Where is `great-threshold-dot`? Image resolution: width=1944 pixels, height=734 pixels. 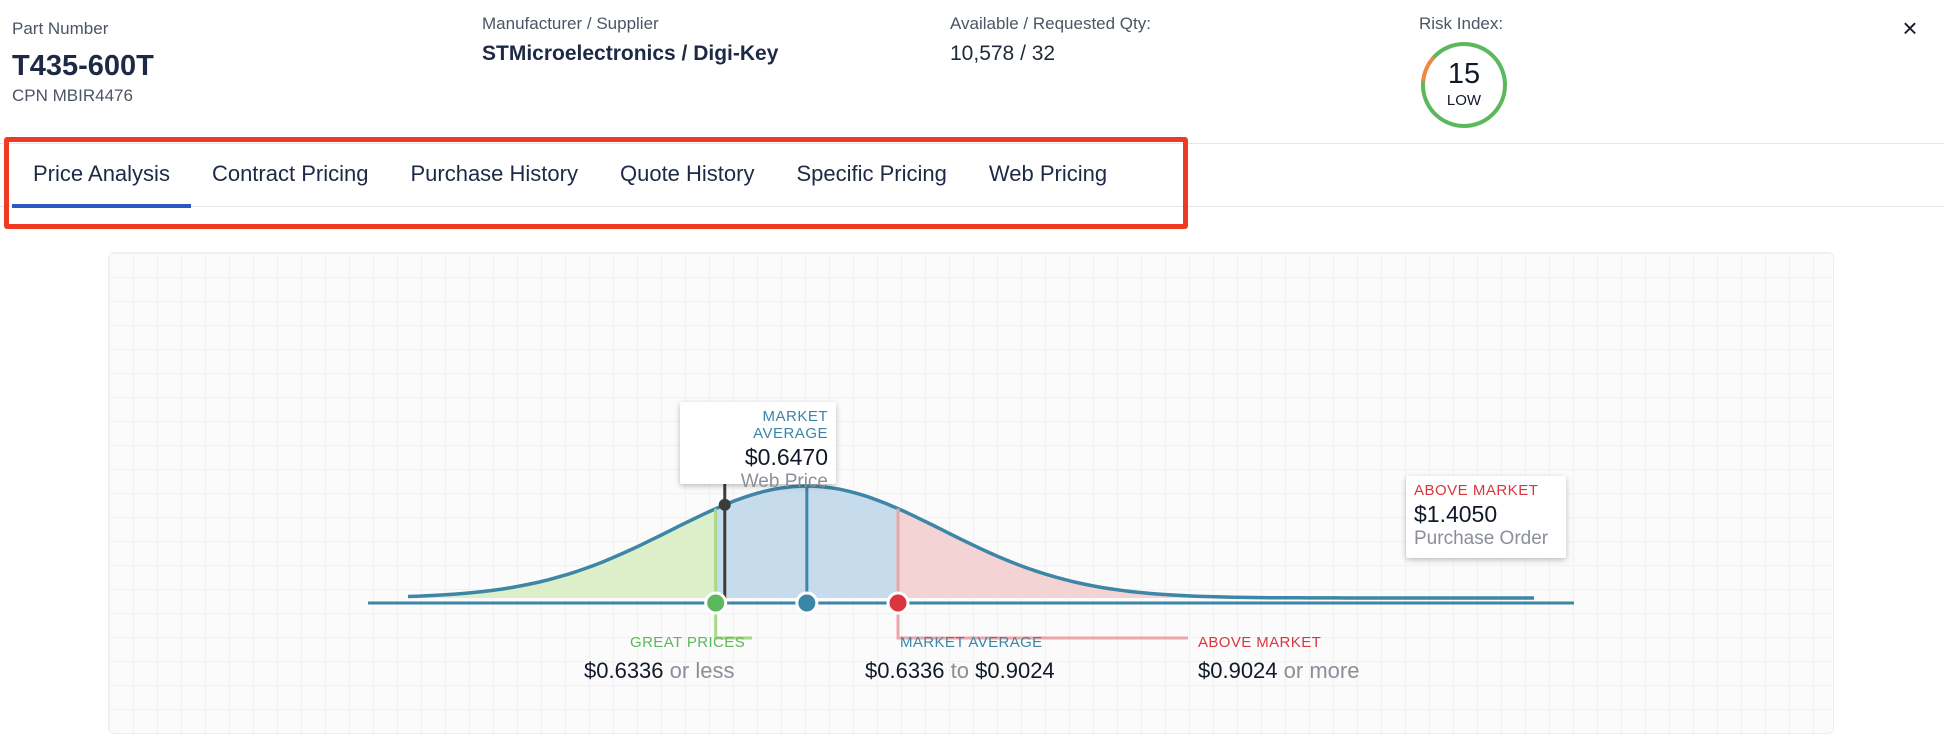
great-threshold-dot is located at coordinates (716, 603).